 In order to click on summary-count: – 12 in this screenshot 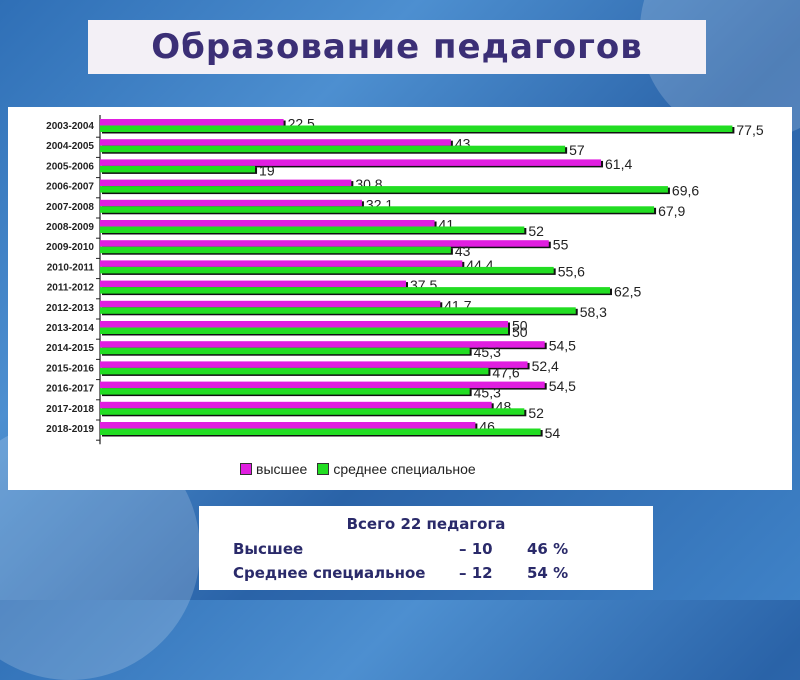, I will do `click(476, 573)`.